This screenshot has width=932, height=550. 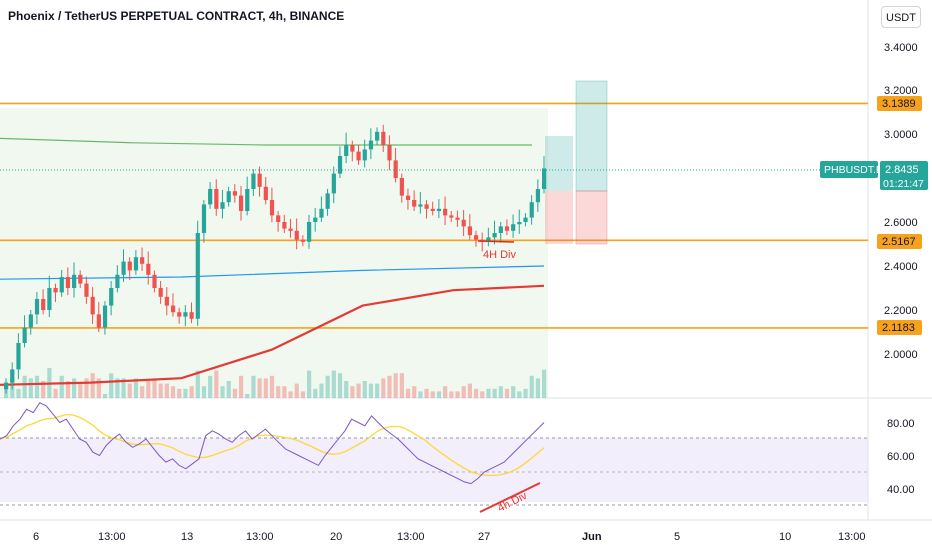 What do you see at coordinates (576, 162) in the screenshot?
I see `long-position-tool` at bounding box center [576, 162].